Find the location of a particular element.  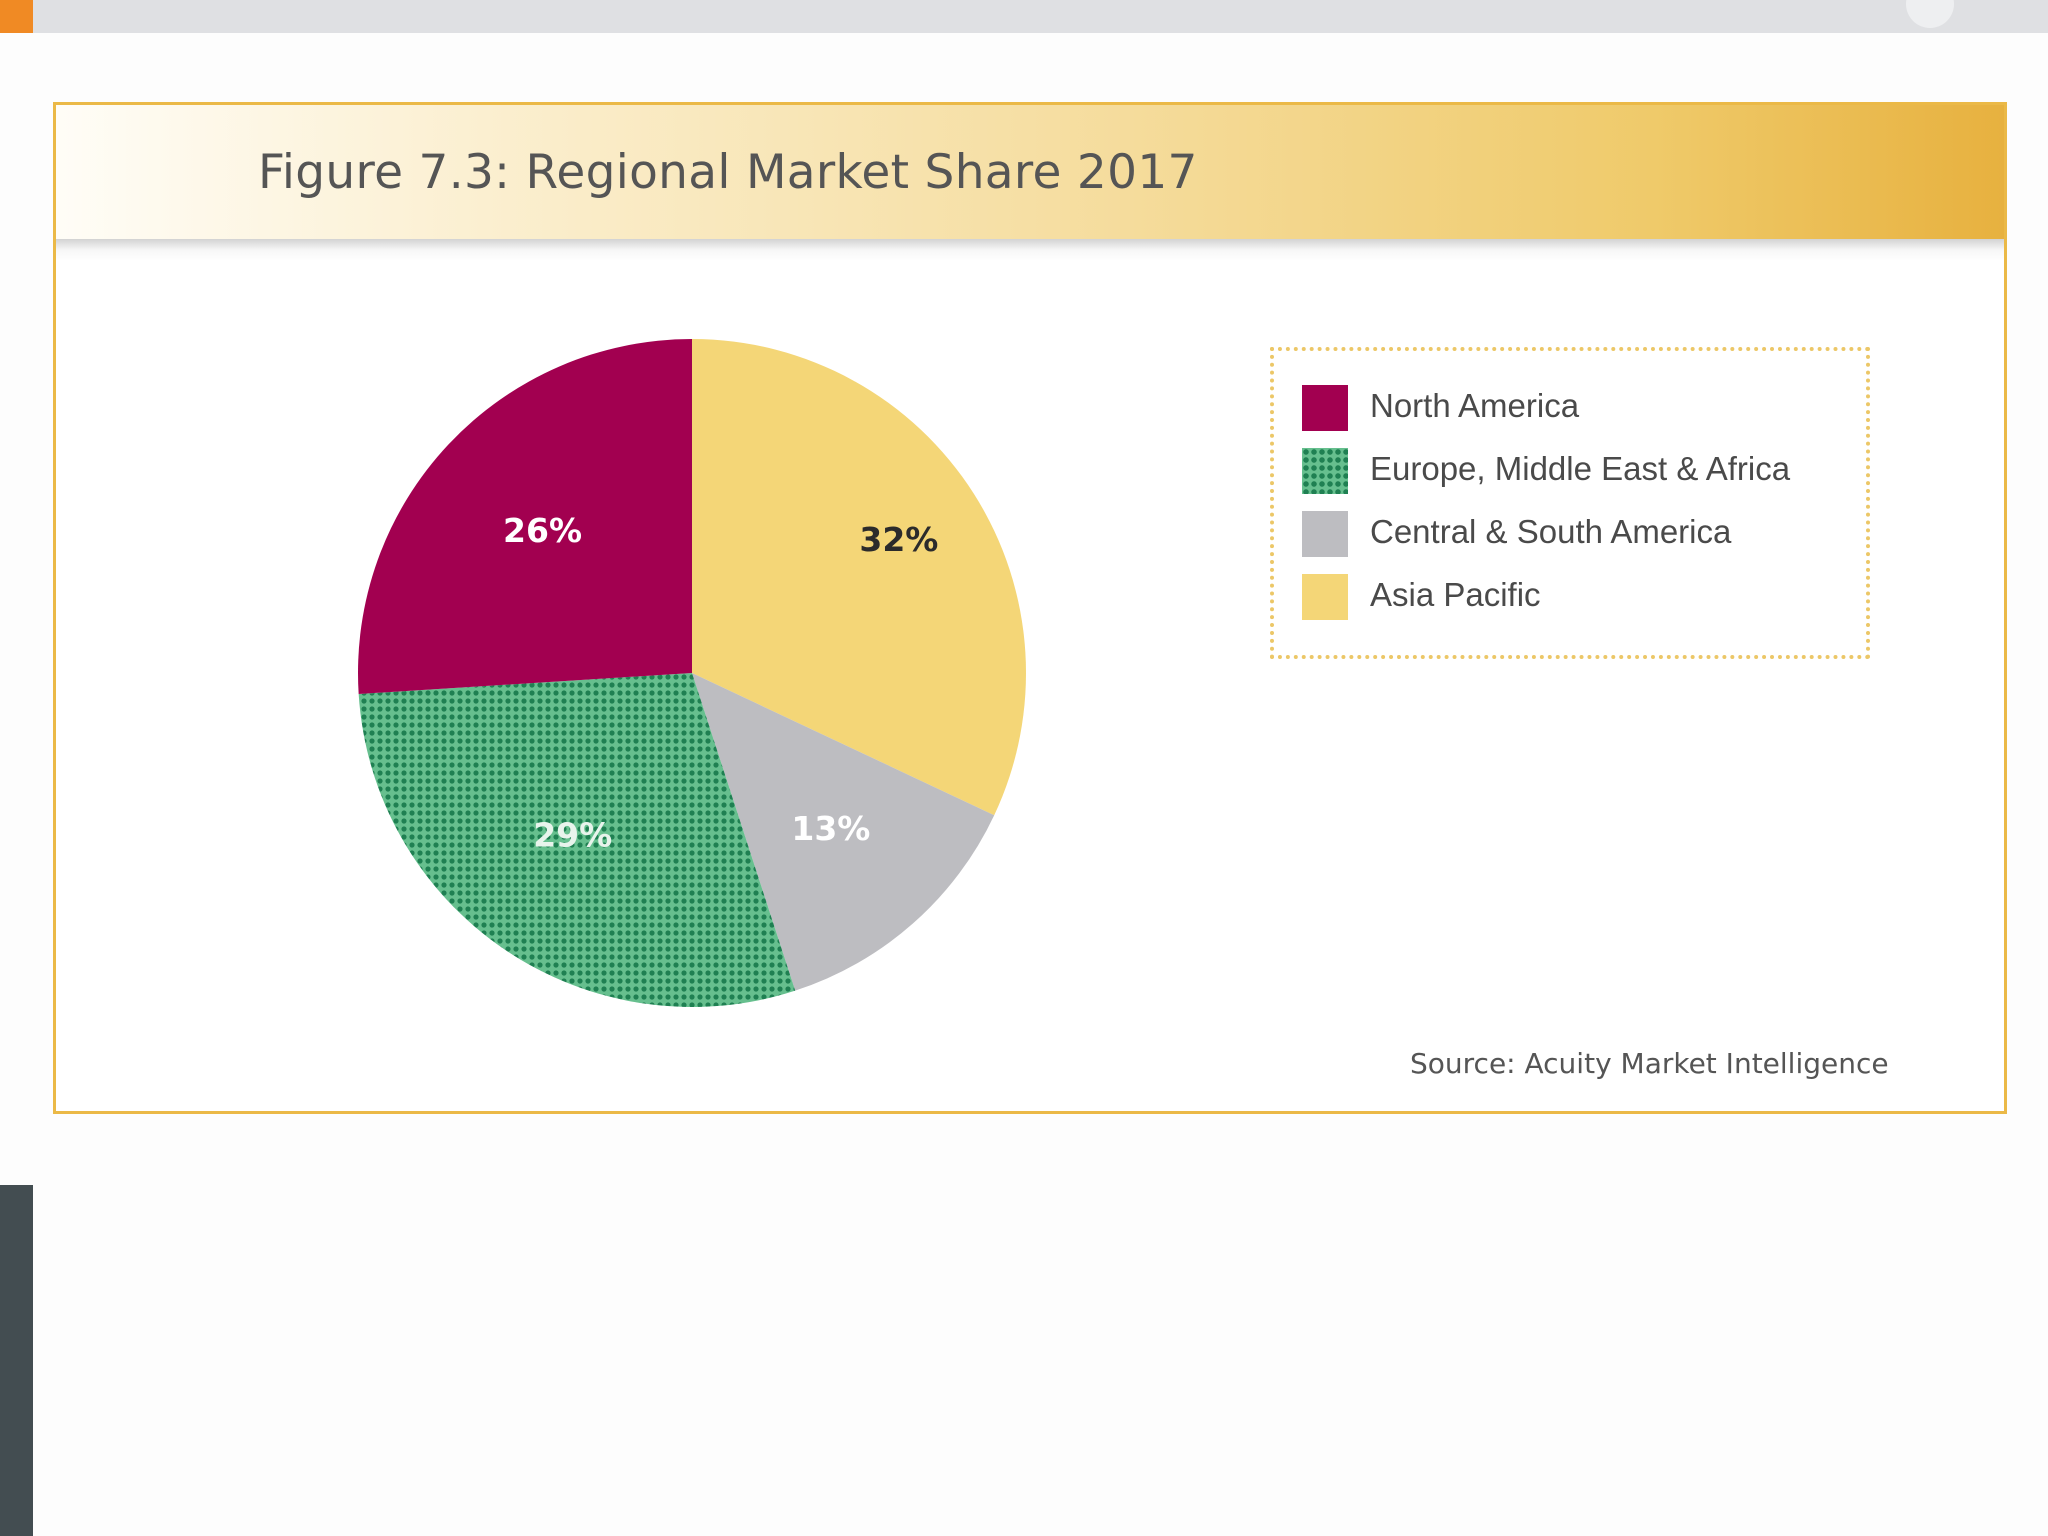

top-strip is located at coordinates (1024, 16).